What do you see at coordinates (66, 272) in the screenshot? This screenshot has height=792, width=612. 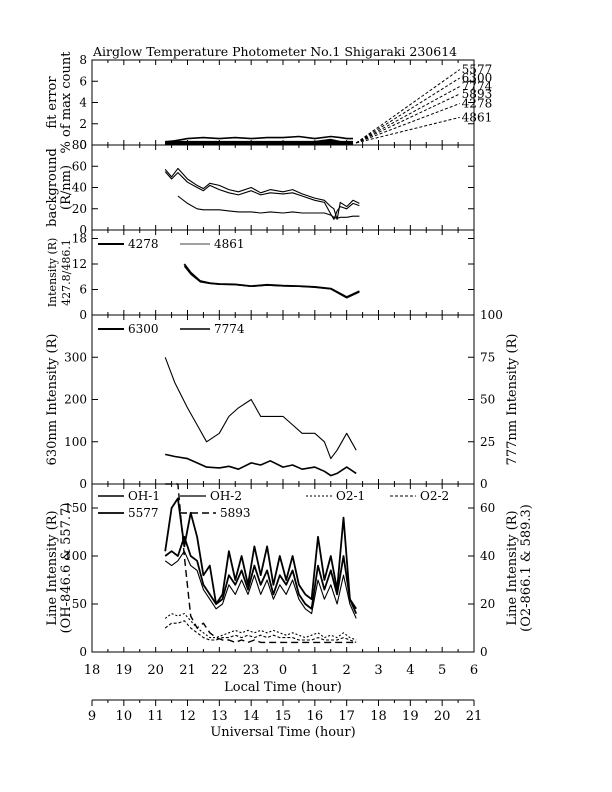 I see `y-axis-label-2: 427.8/486.1` at bounding box center [66, 272].